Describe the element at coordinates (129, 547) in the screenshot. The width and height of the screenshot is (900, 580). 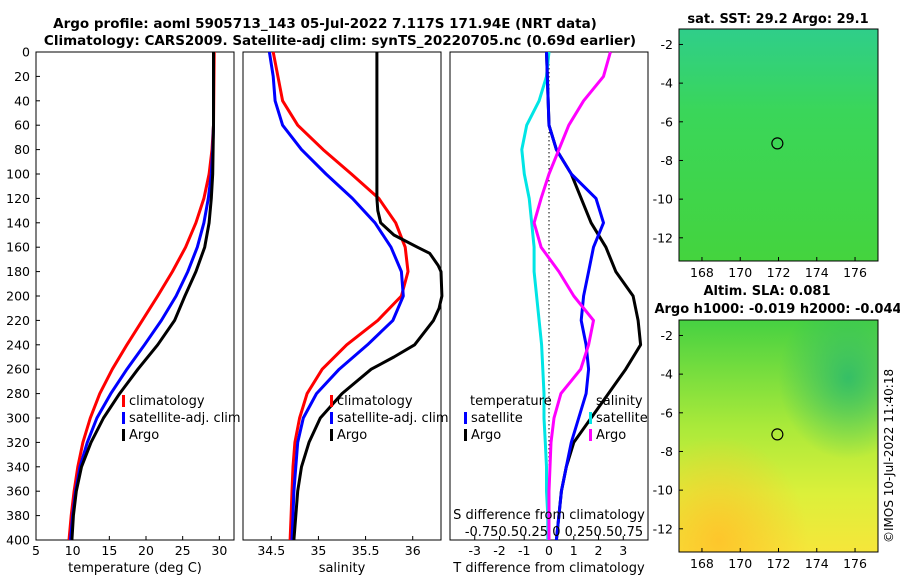
I see `temperature-x-axis: 5 10 15 20 25 30` at that location.